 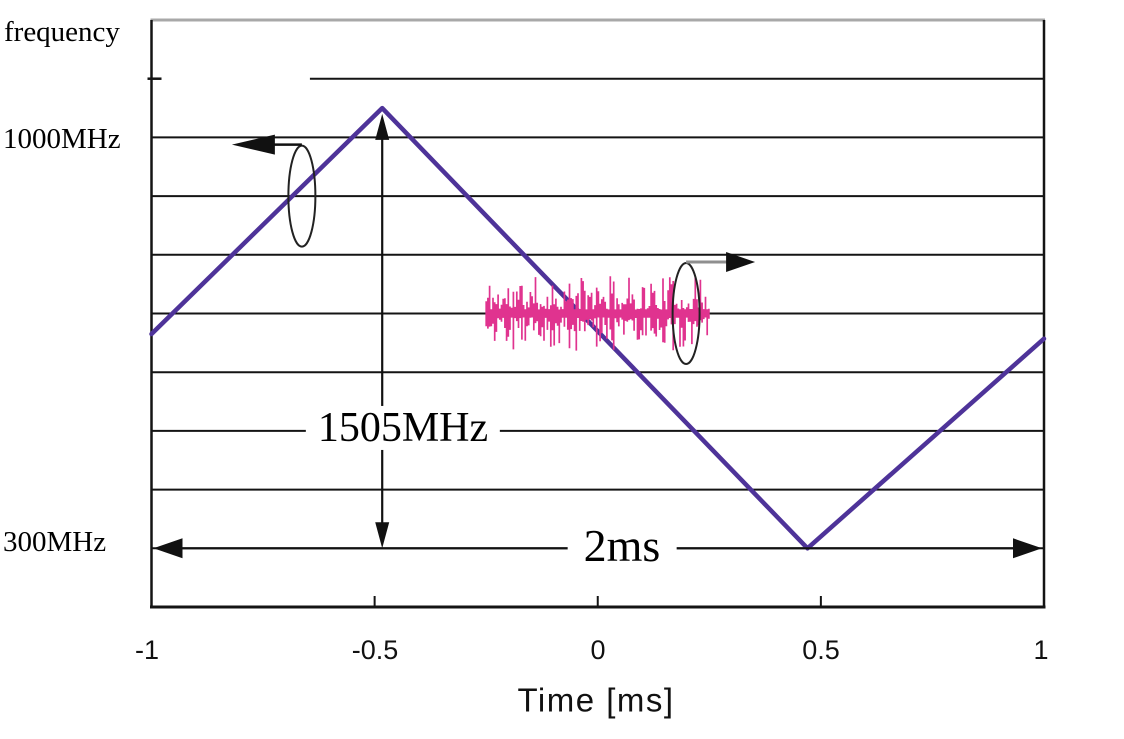 What do you see at coordinates (596, 700) in the screenshot?
I see `x-axis-label: Time [ms]` at bounding box center [596, 700].